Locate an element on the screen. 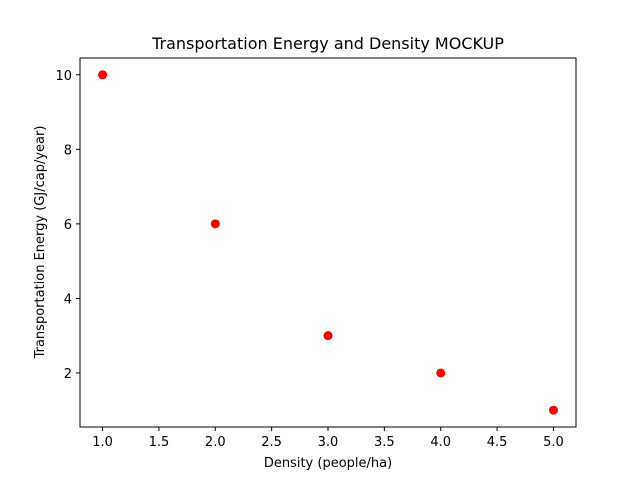 The image size is (640, 480). y-tick-label: 6 is located at coordinates (68, 225).